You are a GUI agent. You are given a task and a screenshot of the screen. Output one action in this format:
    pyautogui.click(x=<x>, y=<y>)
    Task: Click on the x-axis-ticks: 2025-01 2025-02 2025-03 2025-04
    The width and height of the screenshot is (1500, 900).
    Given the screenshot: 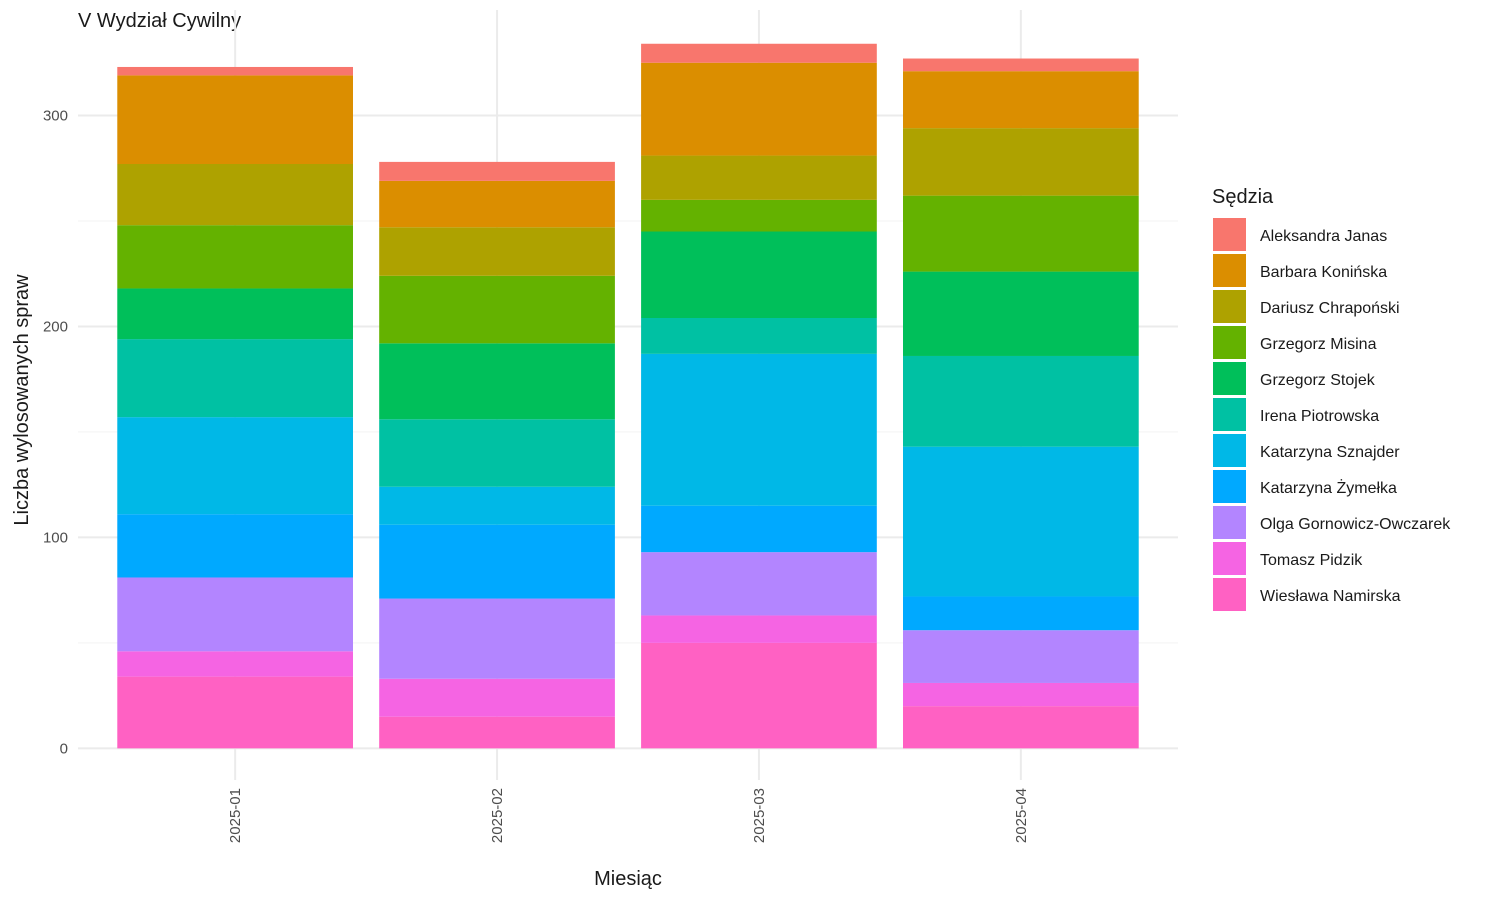 What is the action you would take?
    pyautogui.click(x=628, y=815)
    